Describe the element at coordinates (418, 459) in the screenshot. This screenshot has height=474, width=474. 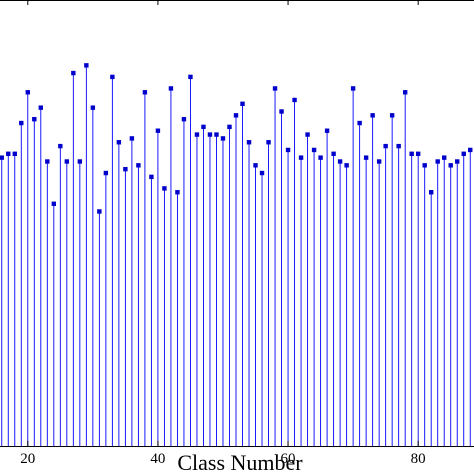
I see `x-tick-label: 80` at that location.